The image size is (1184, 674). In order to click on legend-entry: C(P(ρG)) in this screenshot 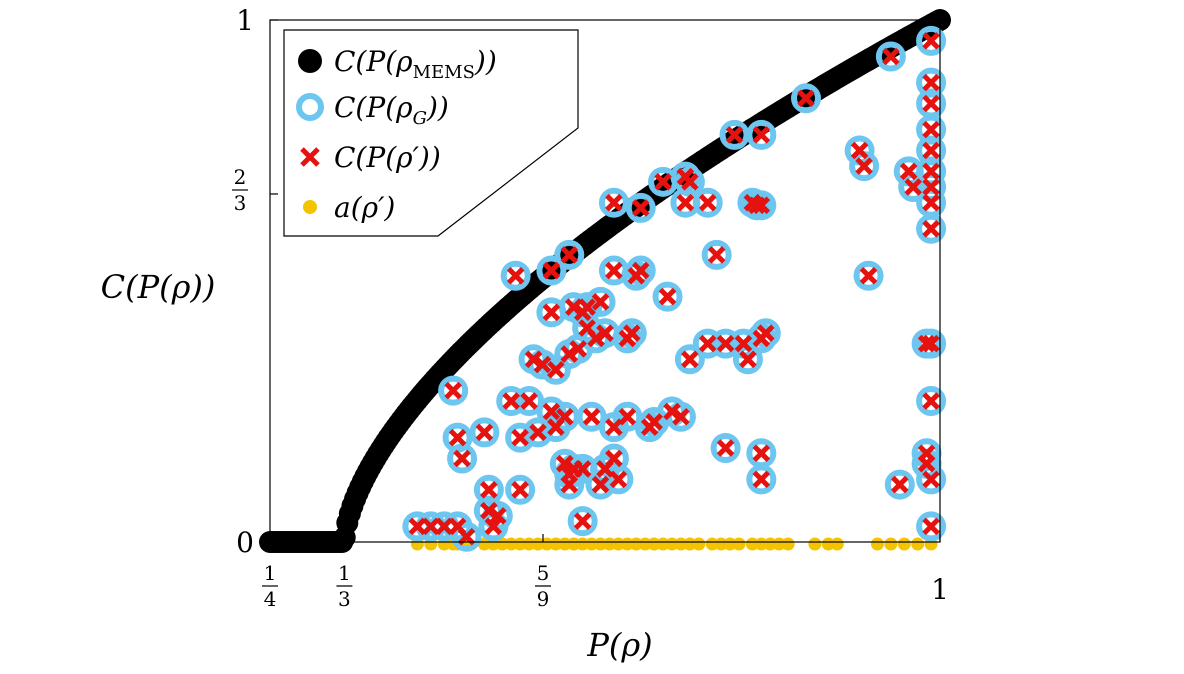, I will do `click(372, 110)`.